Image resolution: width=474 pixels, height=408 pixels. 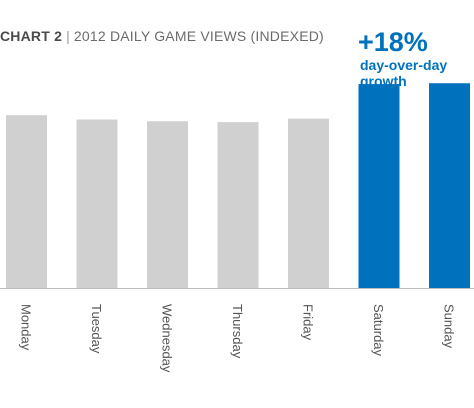 What do you see at coordinates (26, 327) in the screenshot?
I see `tick-label-monday: Monday` at bounding box center [26, 327].